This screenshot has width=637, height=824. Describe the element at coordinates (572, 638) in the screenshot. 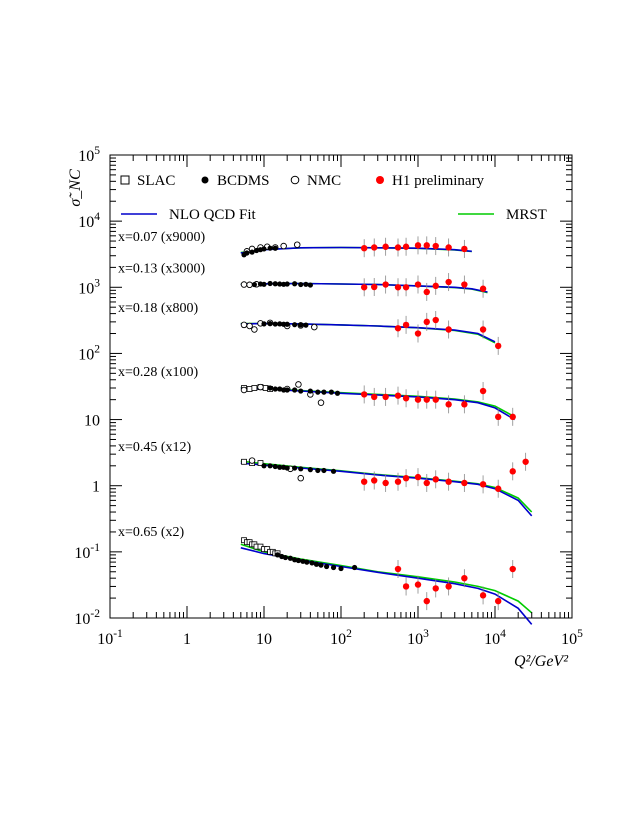

I see `x-tick-label: 10⁵` at that location.